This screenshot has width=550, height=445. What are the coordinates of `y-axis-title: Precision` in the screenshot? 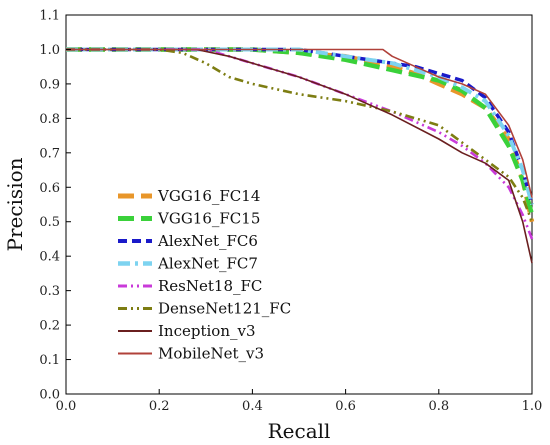 It's located at (15, 204).